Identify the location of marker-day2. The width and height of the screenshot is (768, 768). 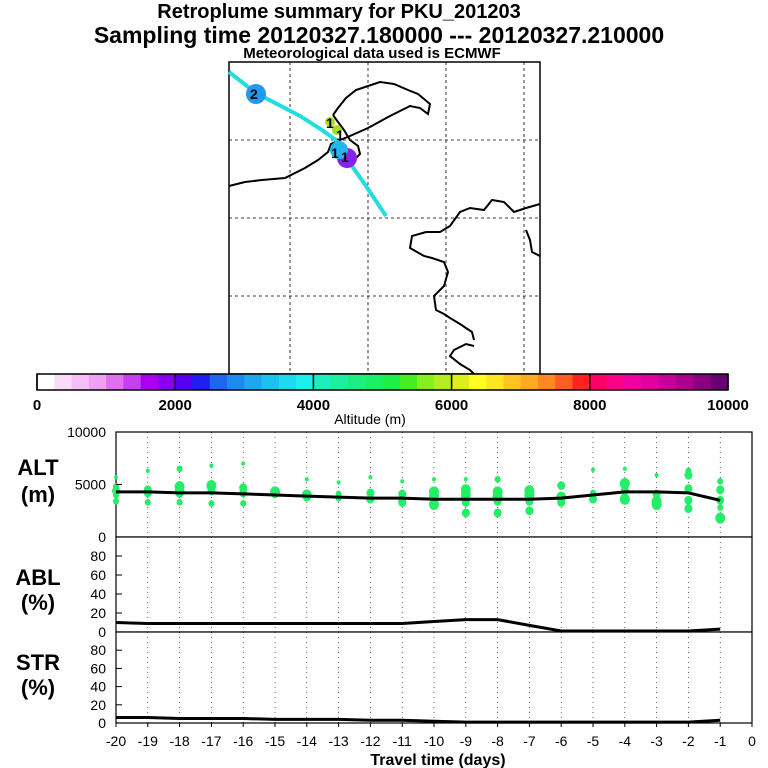
(256, 94).